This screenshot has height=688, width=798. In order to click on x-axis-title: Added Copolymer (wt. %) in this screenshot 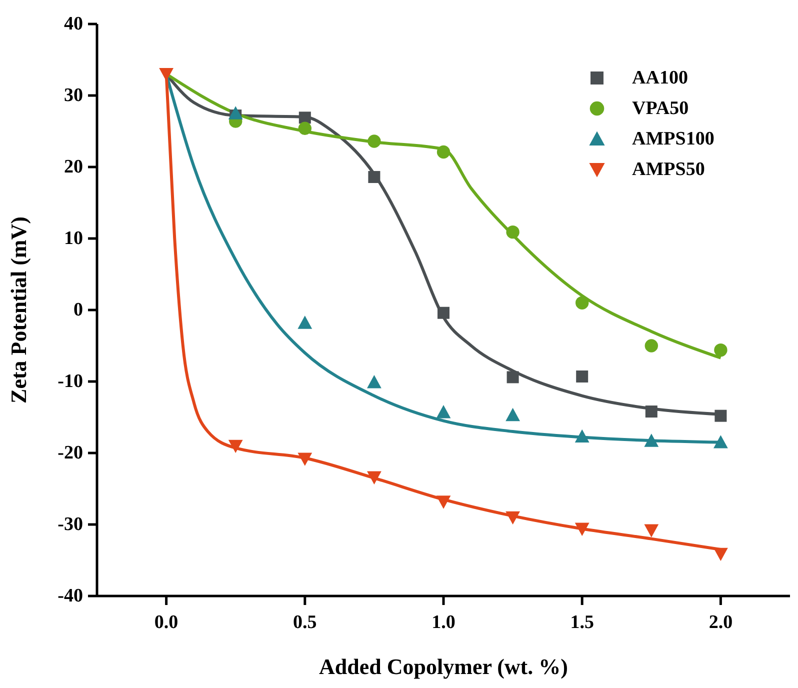, I will do `click(443, 666)`.